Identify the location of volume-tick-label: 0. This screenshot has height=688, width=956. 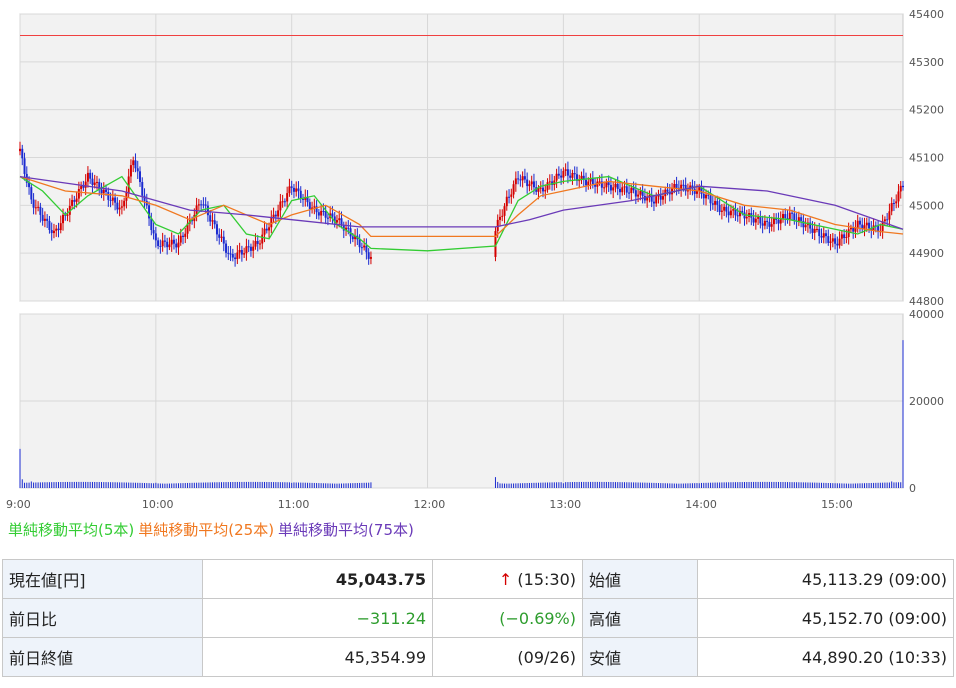
(912, 488).